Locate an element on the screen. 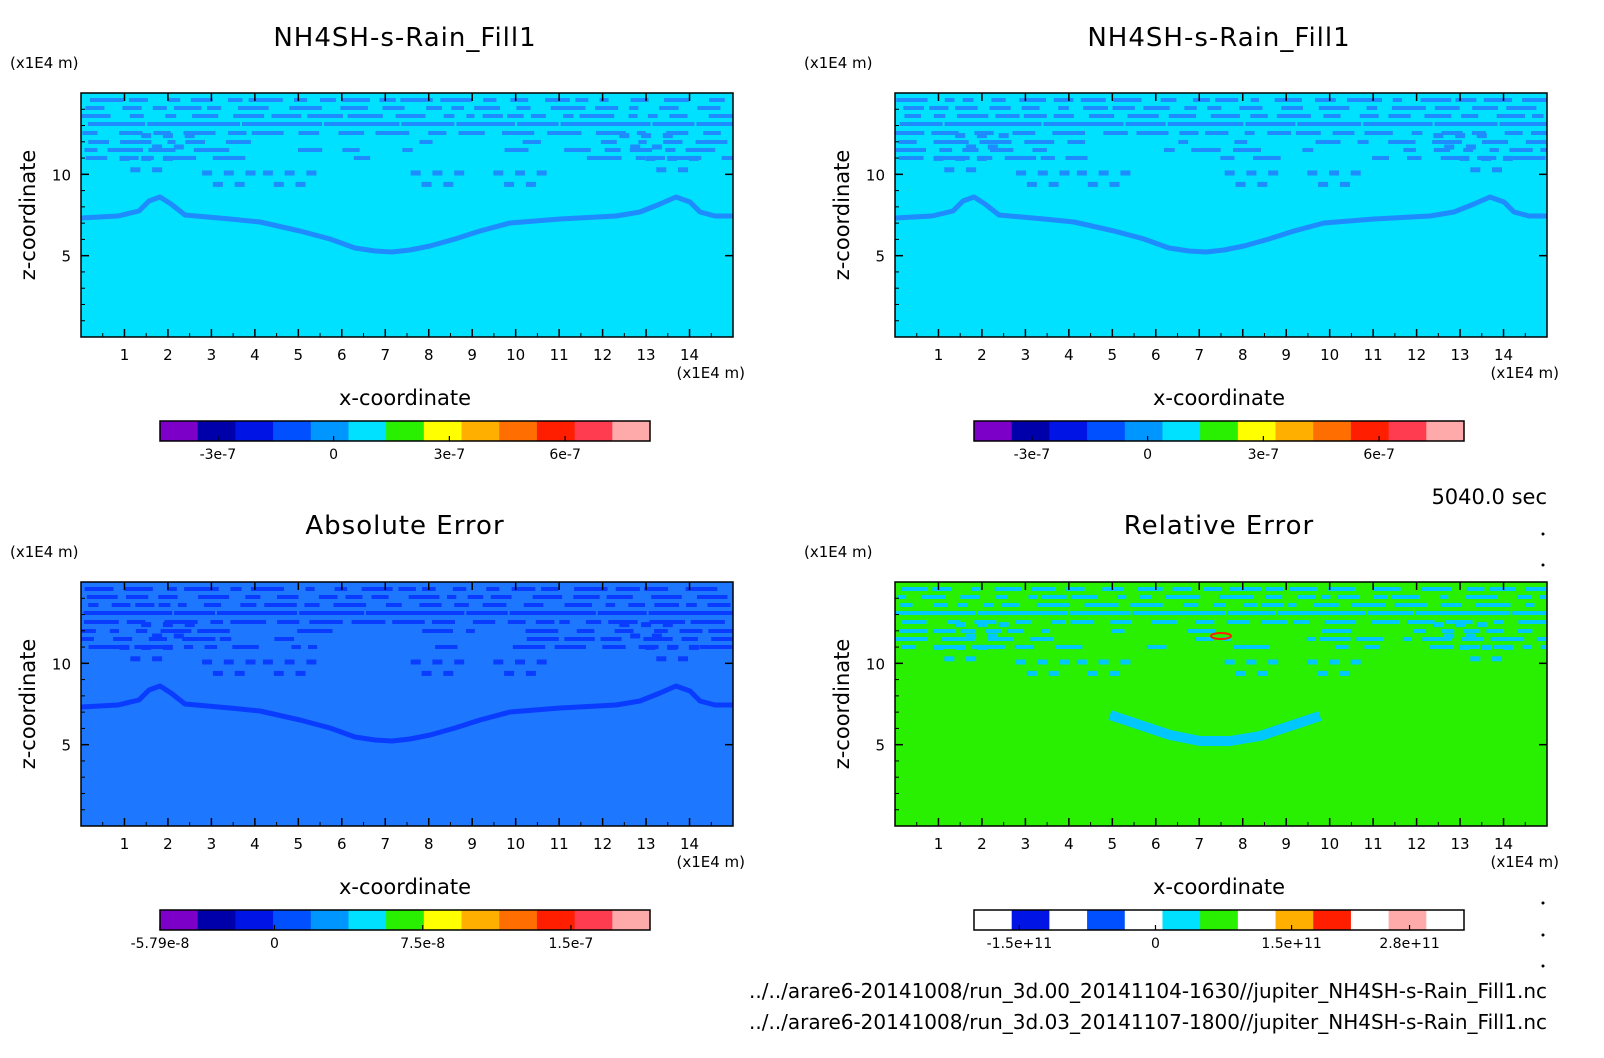  x-unit-label: (x1E4 m) is located at coordinates (710, 862).